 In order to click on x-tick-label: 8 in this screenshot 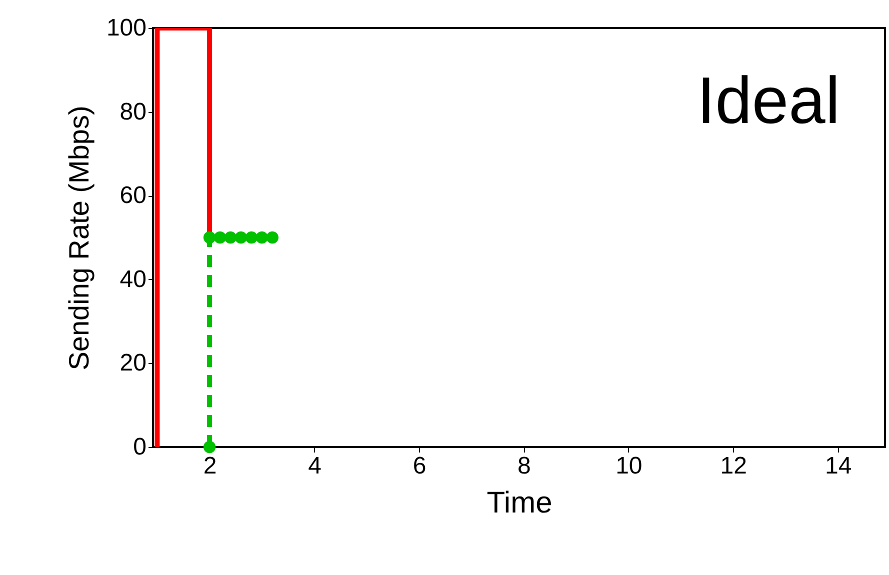, I will do `click(524, 466)`.